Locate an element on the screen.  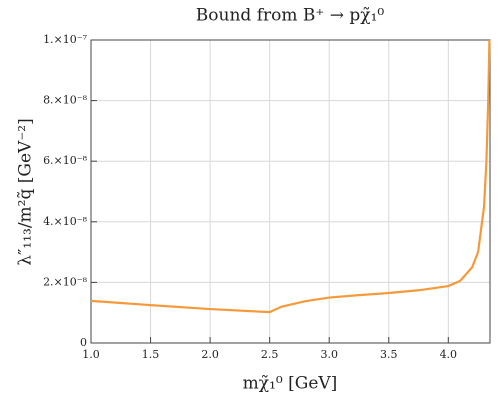
y-tick-label: 4.×10⁻⁸ is located at coordinates (65, 221).